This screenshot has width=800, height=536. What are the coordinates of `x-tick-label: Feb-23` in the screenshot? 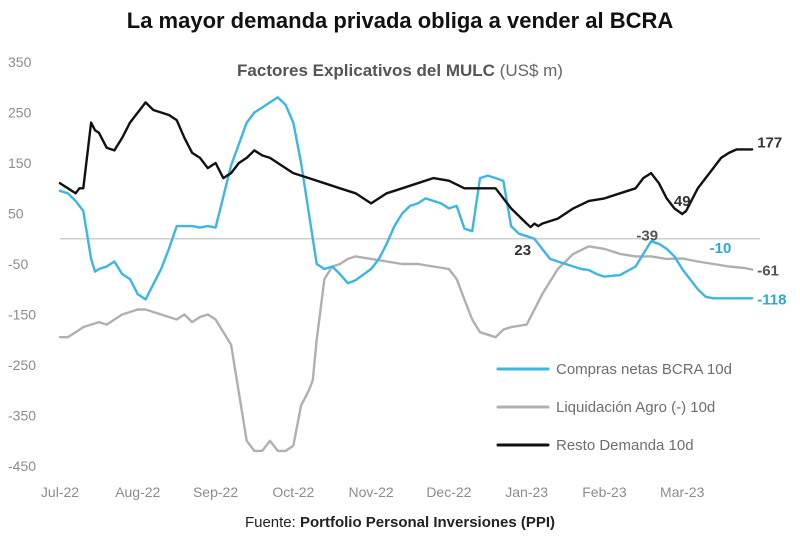 It's located at (604, 492).